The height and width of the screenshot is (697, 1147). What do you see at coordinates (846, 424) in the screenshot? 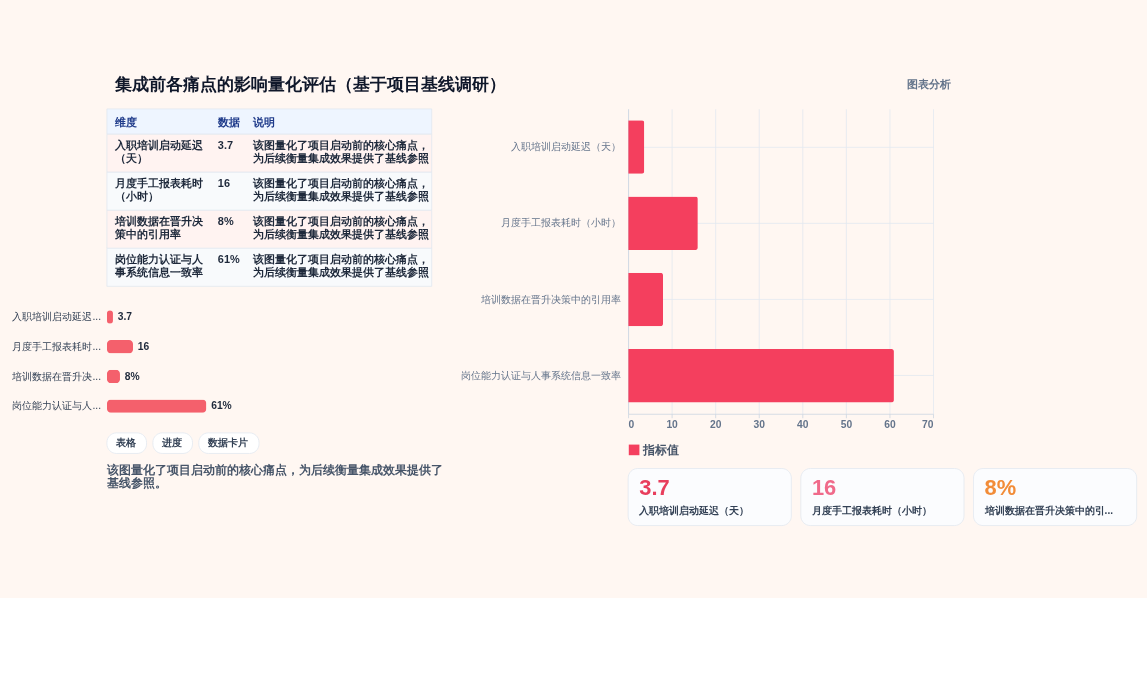
I see `x-tick-label: 50` at bounding box center [846, 424].